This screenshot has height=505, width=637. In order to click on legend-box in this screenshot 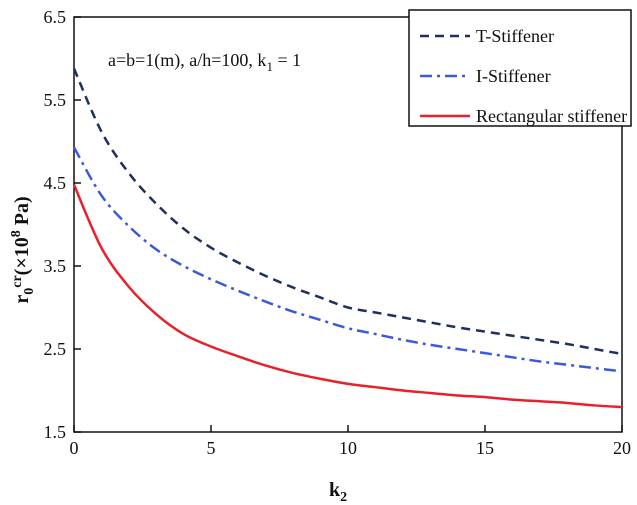, I will do `click(520, 68)`.